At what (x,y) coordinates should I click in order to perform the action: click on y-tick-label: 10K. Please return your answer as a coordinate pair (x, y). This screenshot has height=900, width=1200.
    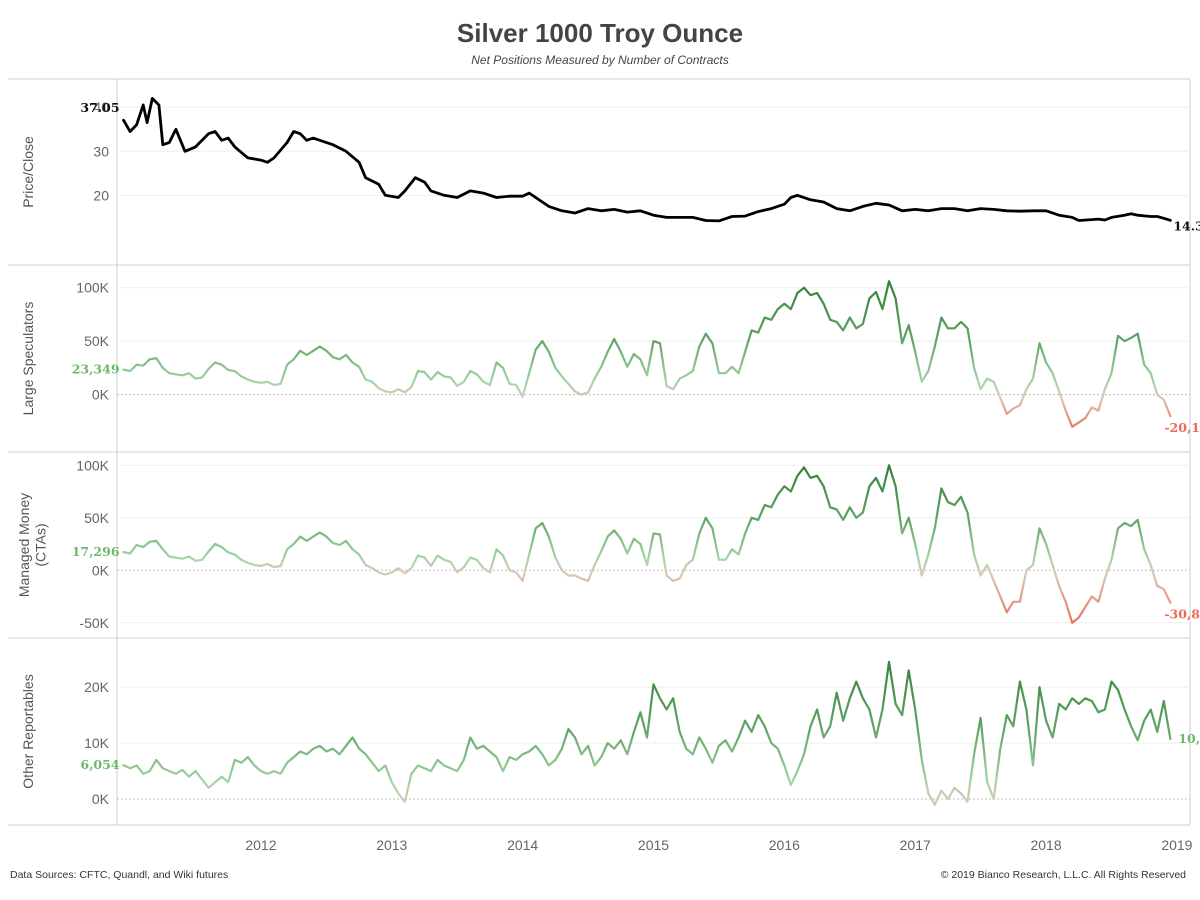
    Looking at the image, I should click on (97, 743).